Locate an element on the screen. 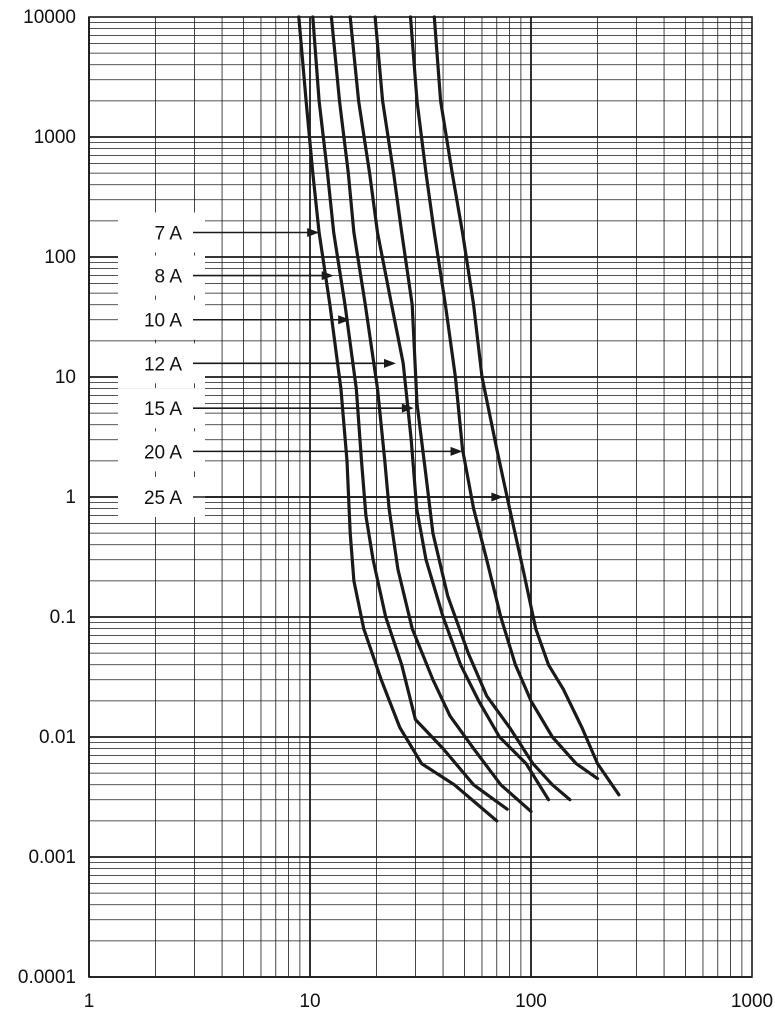 The image size is (775, 1020). series-label: 8 A is located at coordinates (169, 277).